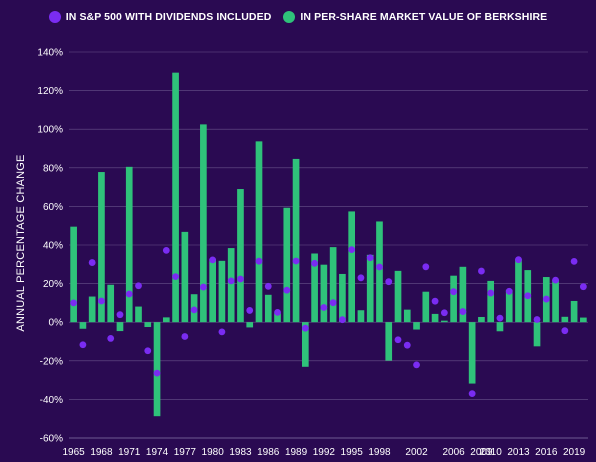 Image resolution: width=596 pixels, height=462 pixels. I want to click on x-tick-label: 2016, so click(546, 452).